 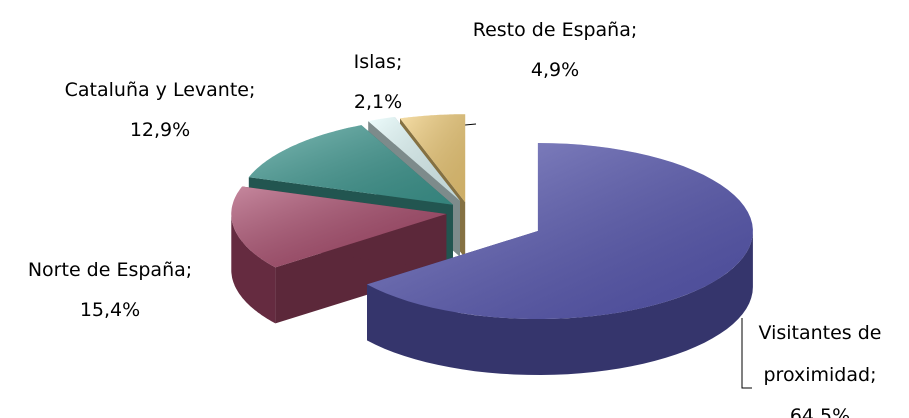 I want to click on slice-label: Resto de España; 4,9%, so click(x=555, y=50).